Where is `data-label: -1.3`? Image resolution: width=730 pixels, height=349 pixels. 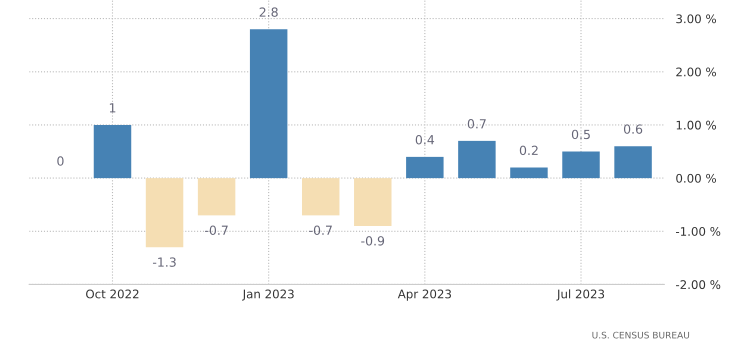 data-label: -1.3 is located at coordinates (164, 262).